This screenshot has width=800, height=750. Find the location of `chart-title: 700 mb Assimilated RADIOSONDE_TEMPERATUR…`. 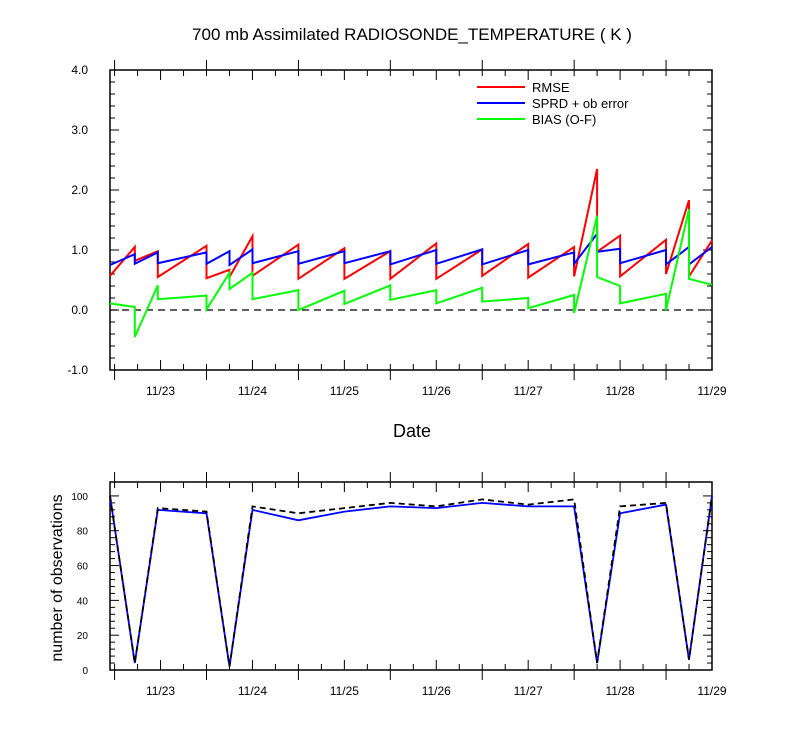

chart-title: 700 mb Assimilated RADIOSONDE_TEMPERATUR… is located at coordinates (412, 34).